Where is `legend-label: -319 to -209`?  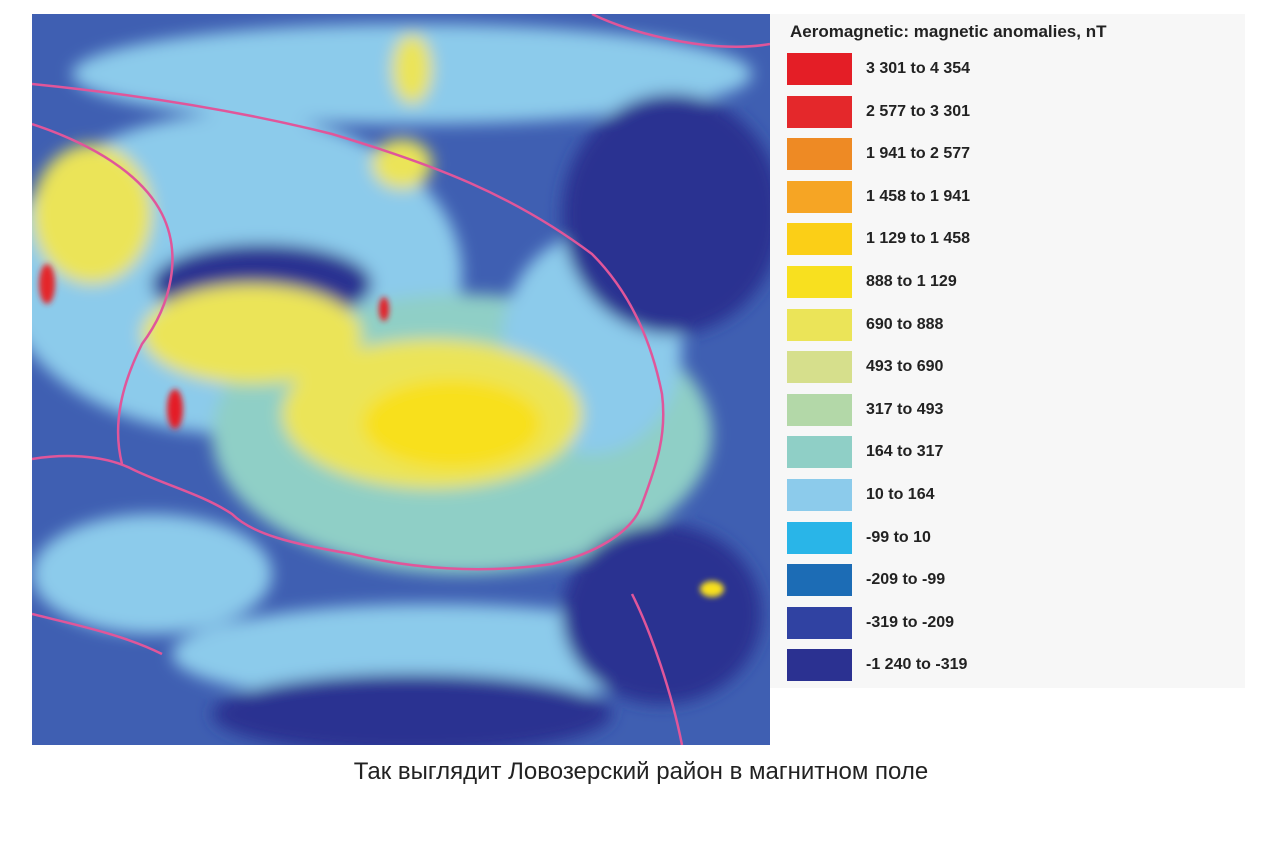
legend-label: -319 to -209 is located at coordinates (910, 622).